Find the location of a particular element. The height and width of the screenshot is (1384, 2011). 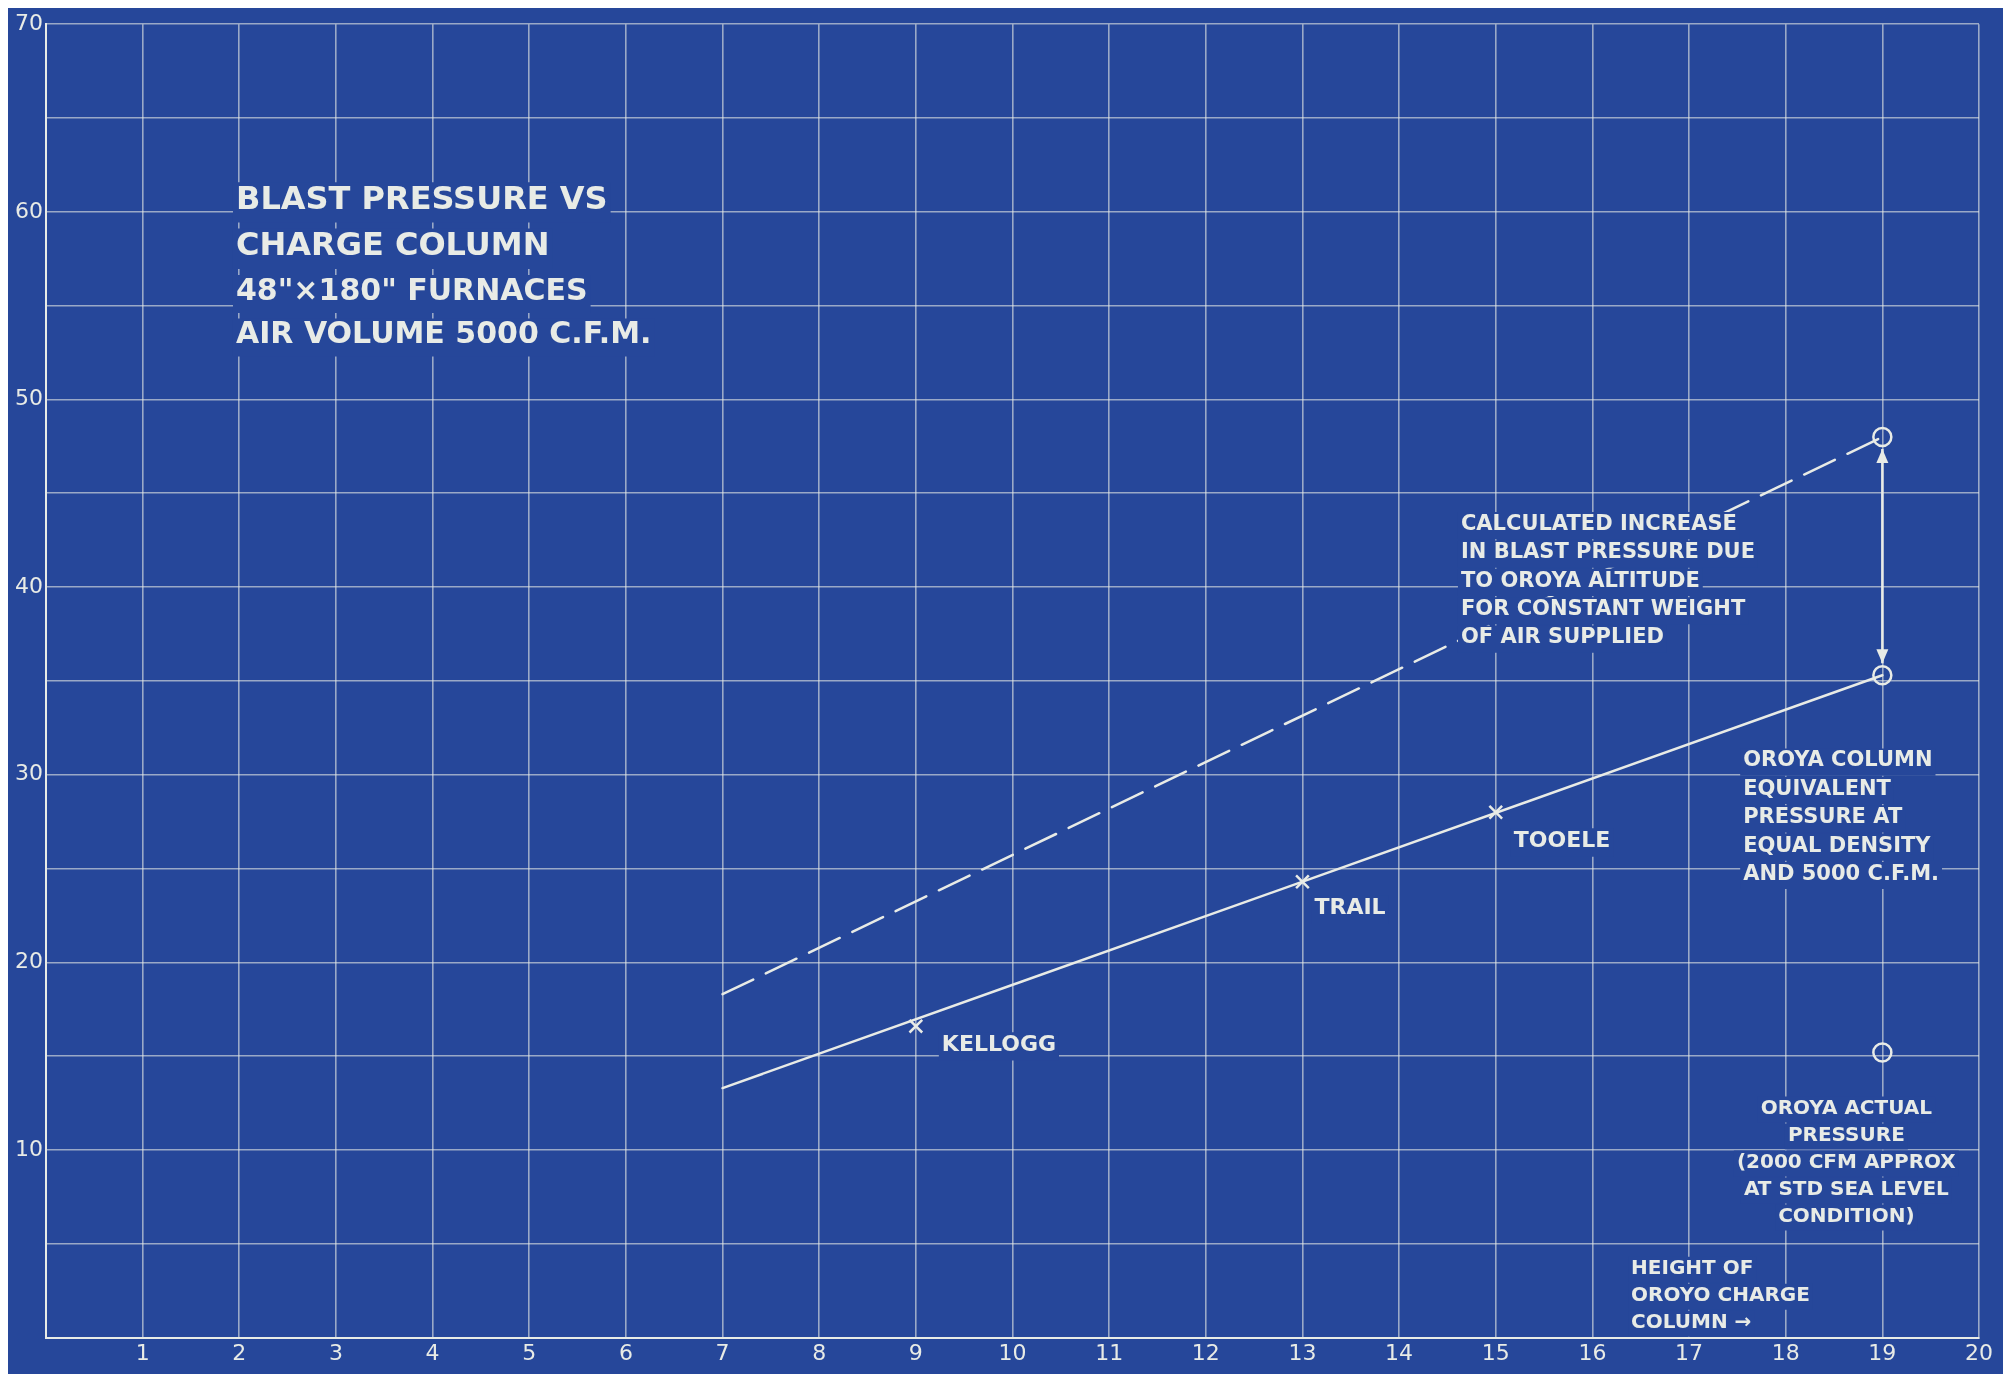

annotation: CALCULATED INCREASE IN BLAST PRESSURE DUE TO OROYA ALTITUDE FOR CONSTANT WEIGHT OF AIR SUPPLIED is located at coordinates (1607, 580).